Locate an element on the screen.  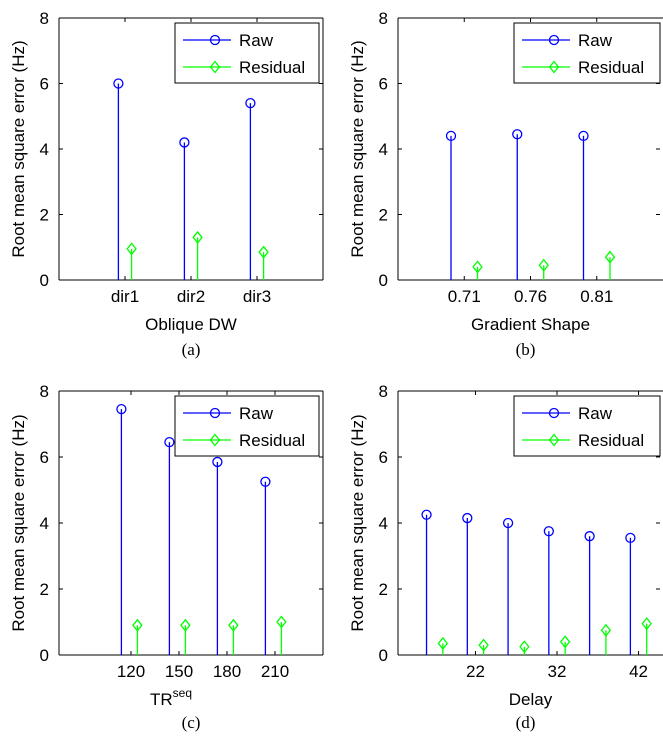
x-tick-label: 210 is located at coordinates (275, 671).